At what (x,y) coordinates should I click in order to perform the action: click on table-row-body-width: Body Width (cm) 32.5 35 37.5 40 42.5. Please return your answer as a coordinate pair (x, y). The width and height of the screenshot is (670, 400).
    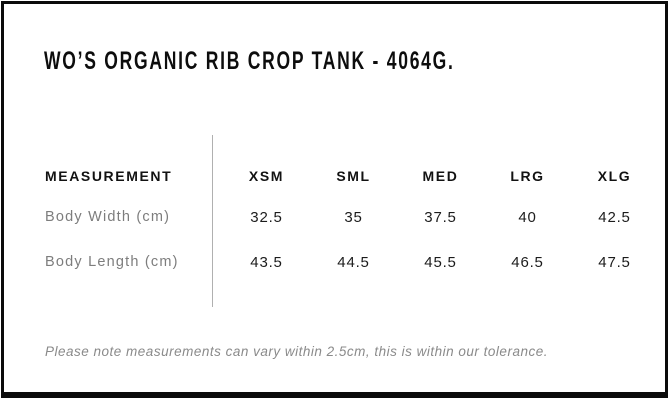
    Looking at the image, I should click on (351, 217).